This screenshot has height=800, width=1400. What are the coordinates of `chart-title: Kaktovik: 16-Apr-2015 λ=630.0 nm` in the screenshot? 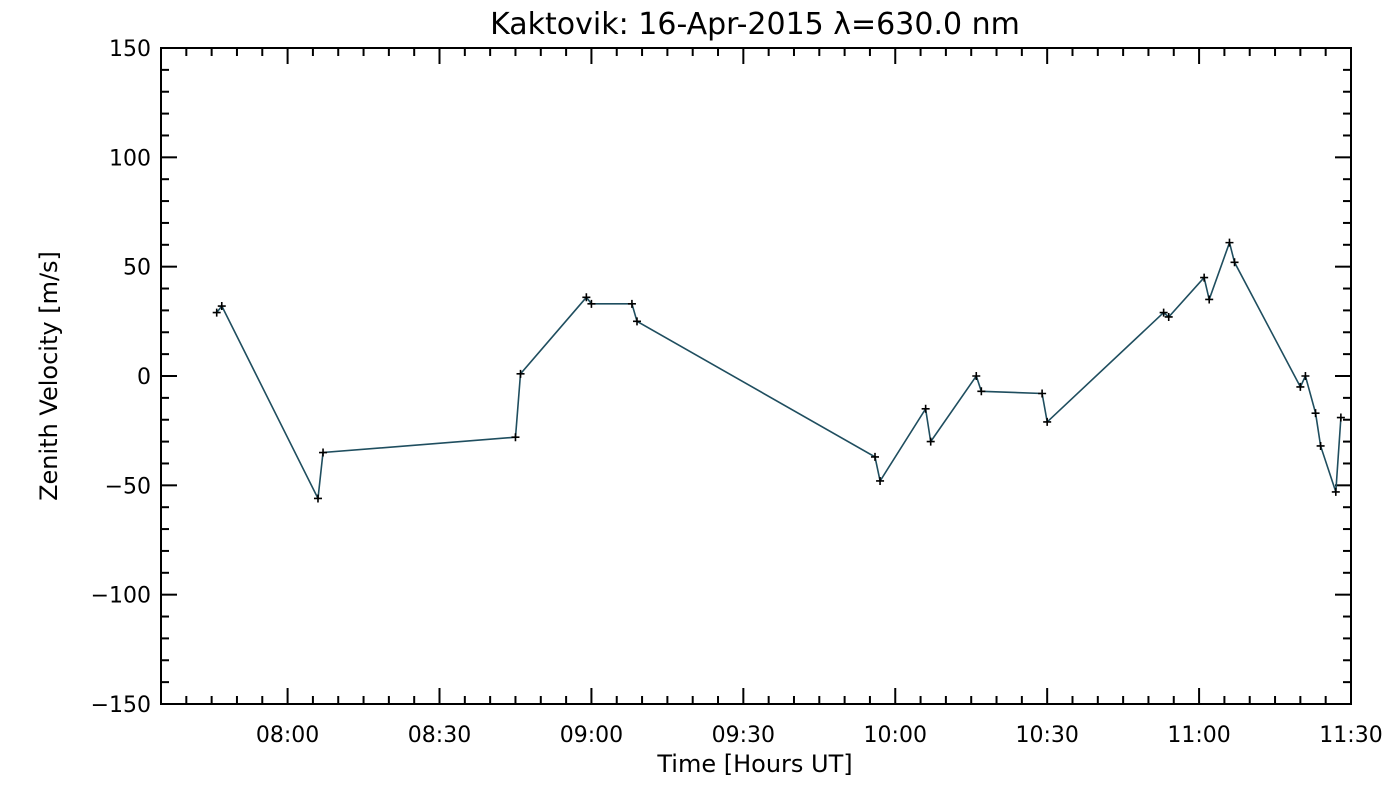 It's located at (755, 24).